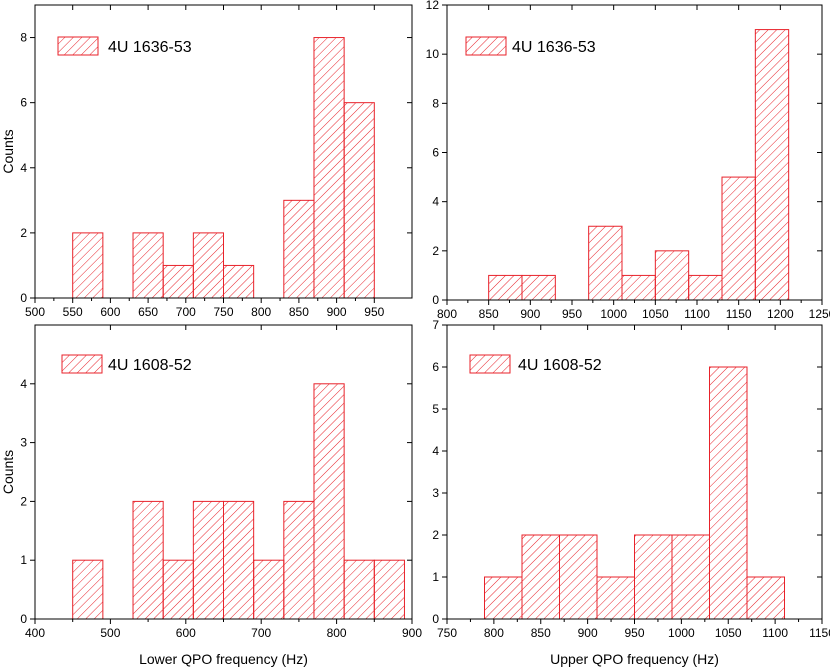 The width and height of the screenshot is (830, 670). I want to click on y-tick-label: 7, so click(435, 325).